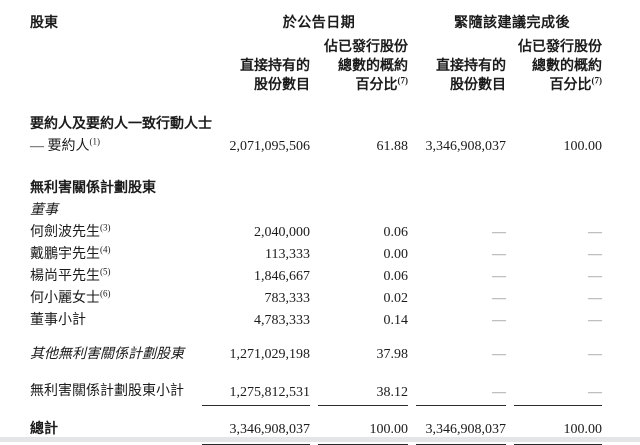 Image resolution: width=640 pixels, height=445 pixels. I want to click on cell-shares-before: 783,333, so click(287, 298).